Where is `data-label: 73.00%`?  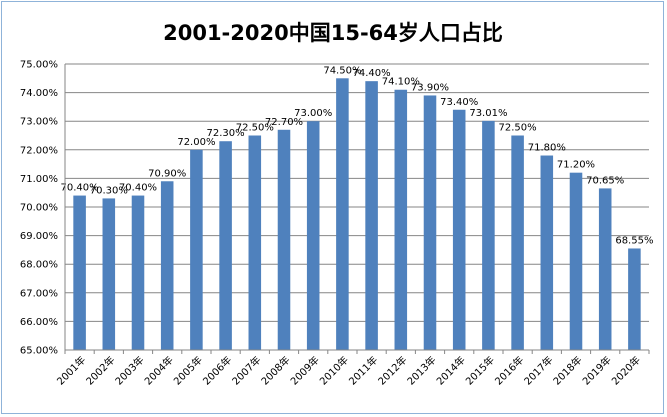
data-label: 73.00% is located at coordinates (313, 113).